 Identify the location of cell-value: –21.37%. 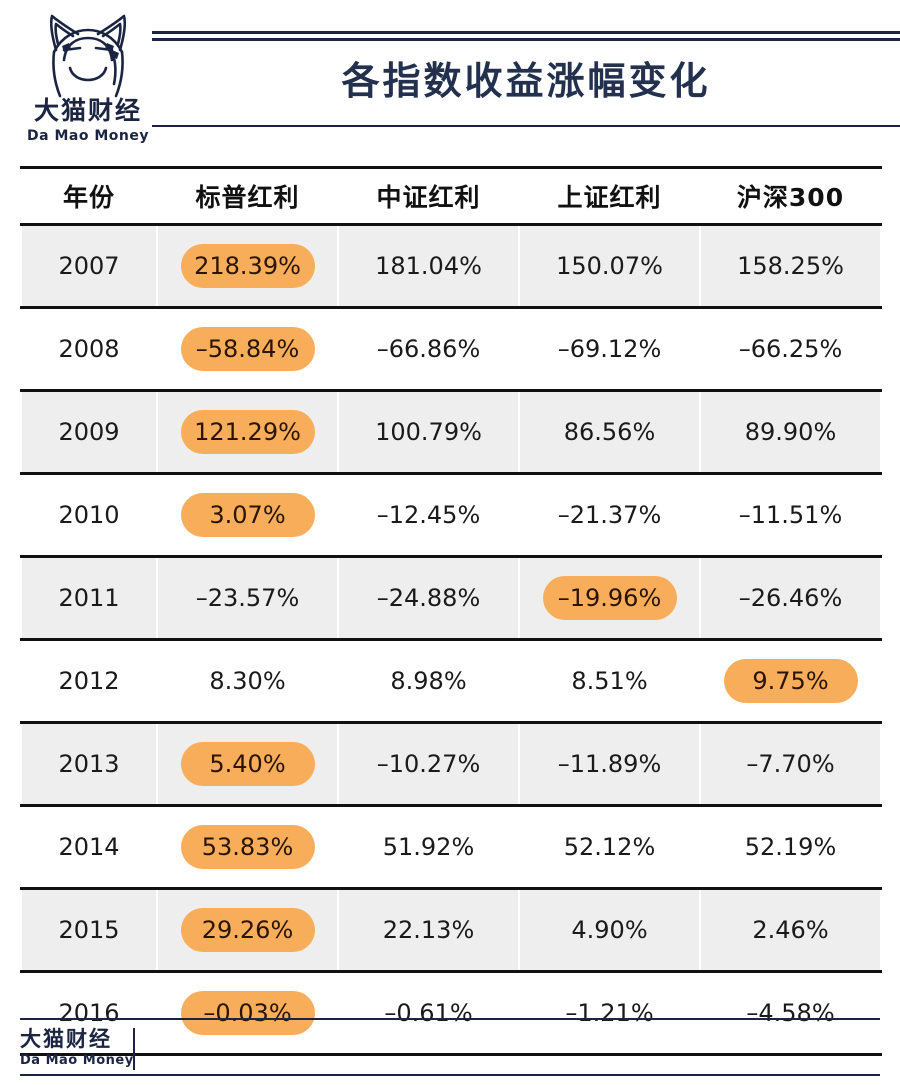
(609, 514).